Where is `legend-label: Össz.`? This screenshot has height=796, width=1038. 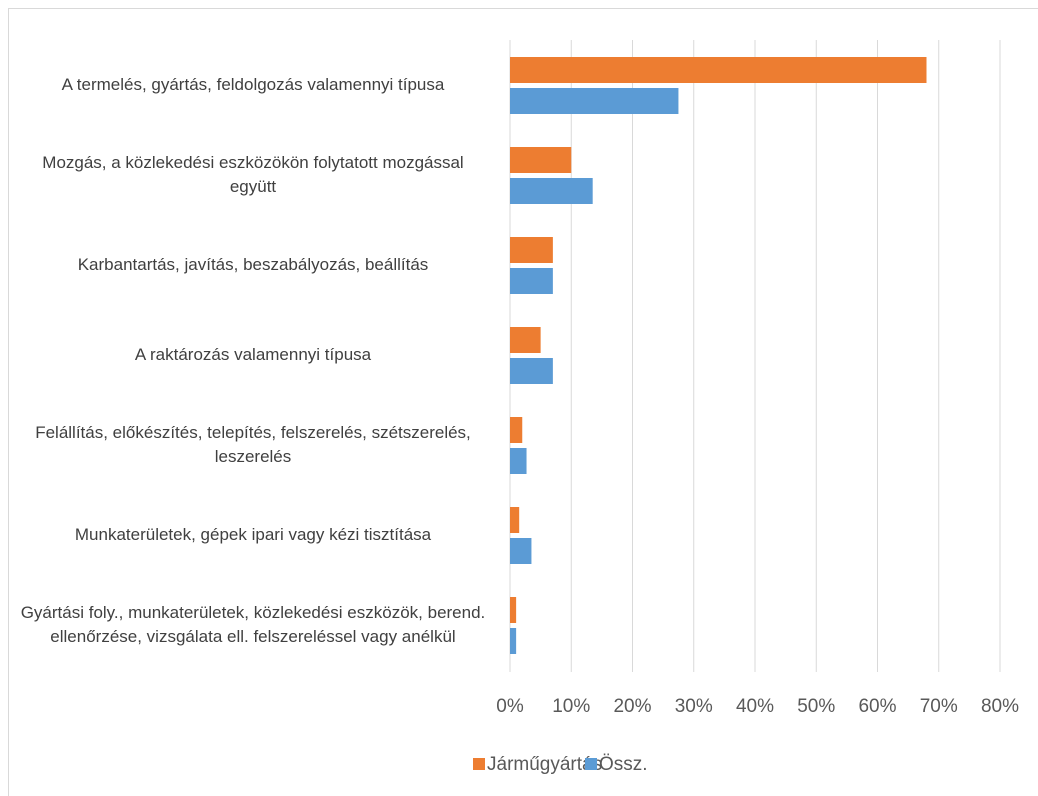 legend-label: Össz. is located at coordinates (623, 764).